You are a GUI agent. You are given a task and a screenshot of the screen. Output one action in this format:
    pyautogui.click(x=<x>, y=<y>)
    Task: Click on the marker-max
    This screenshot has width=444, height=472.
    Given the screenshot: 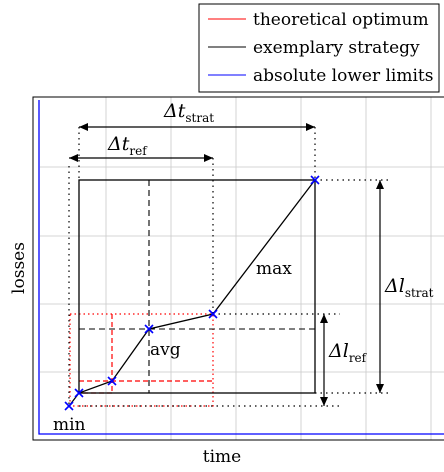 What is the action you would take?
    pyautogui.click(x=315, y=180)
    